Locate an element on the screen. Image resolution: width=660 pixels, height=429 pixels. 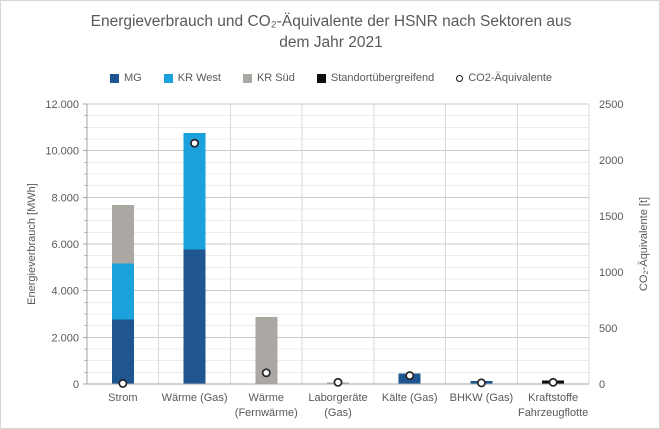
right-axis-title: CO₂-Äquivalente [t] is located at coordinates (644, 244).